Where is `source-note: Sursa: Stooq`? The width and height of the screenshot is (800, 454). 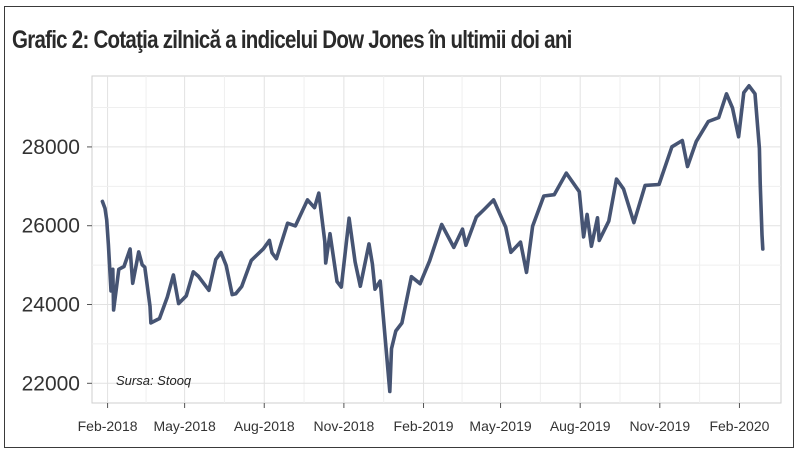
source-note: Sursa: Stooq is located at coordinates (154, 380).